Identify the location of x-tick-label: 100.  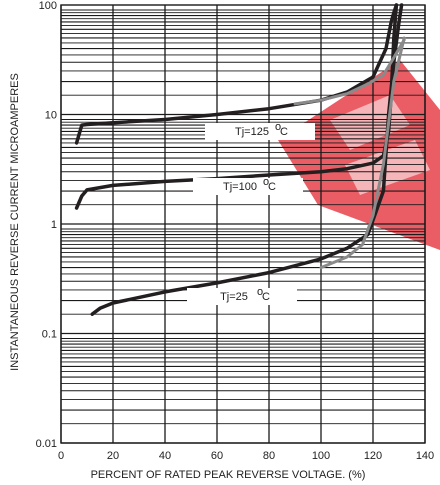
(321, 456).